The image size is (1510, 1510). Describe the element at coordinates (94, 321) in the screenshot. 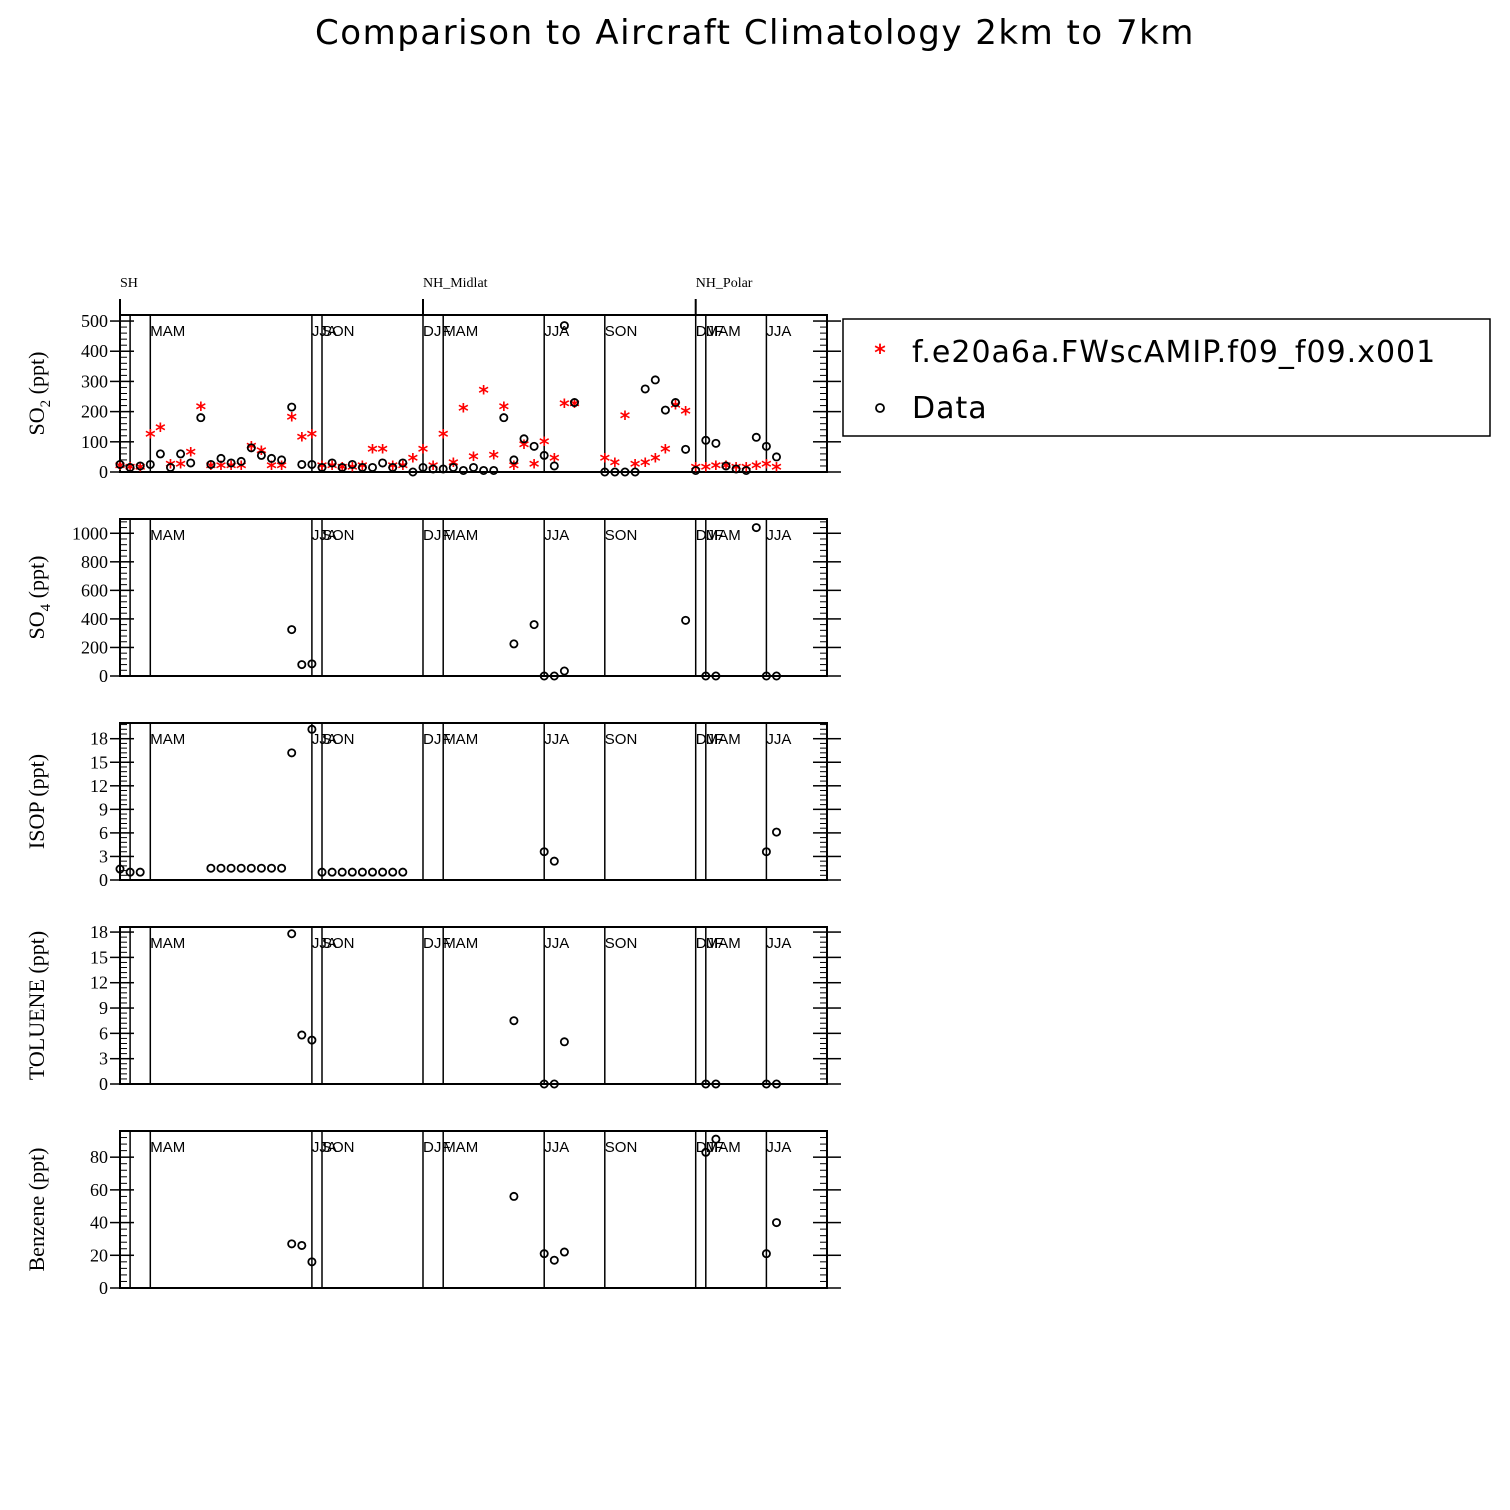

I see `y-tick-label: 500` at that location.